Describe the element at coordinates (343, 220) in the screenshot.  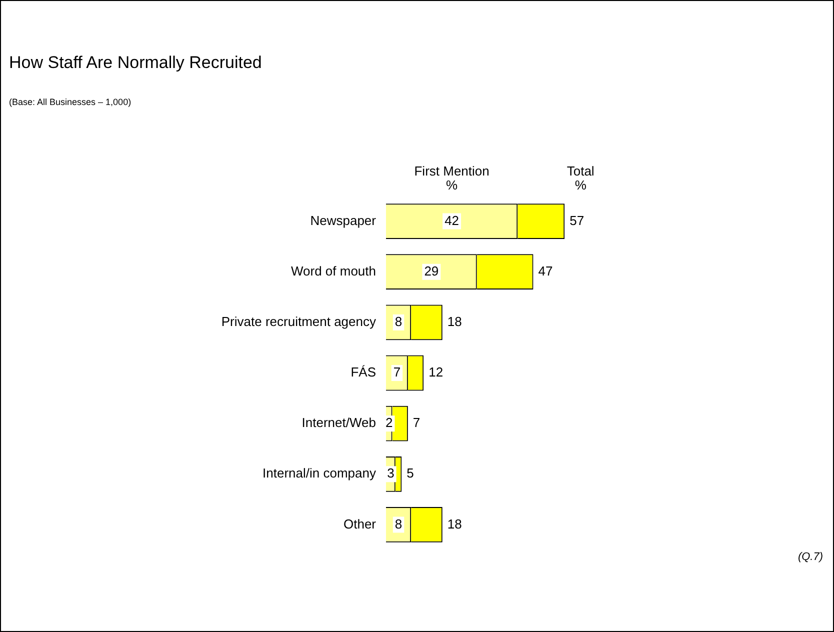
I see `y-tick-label: Newspaper` at that location.